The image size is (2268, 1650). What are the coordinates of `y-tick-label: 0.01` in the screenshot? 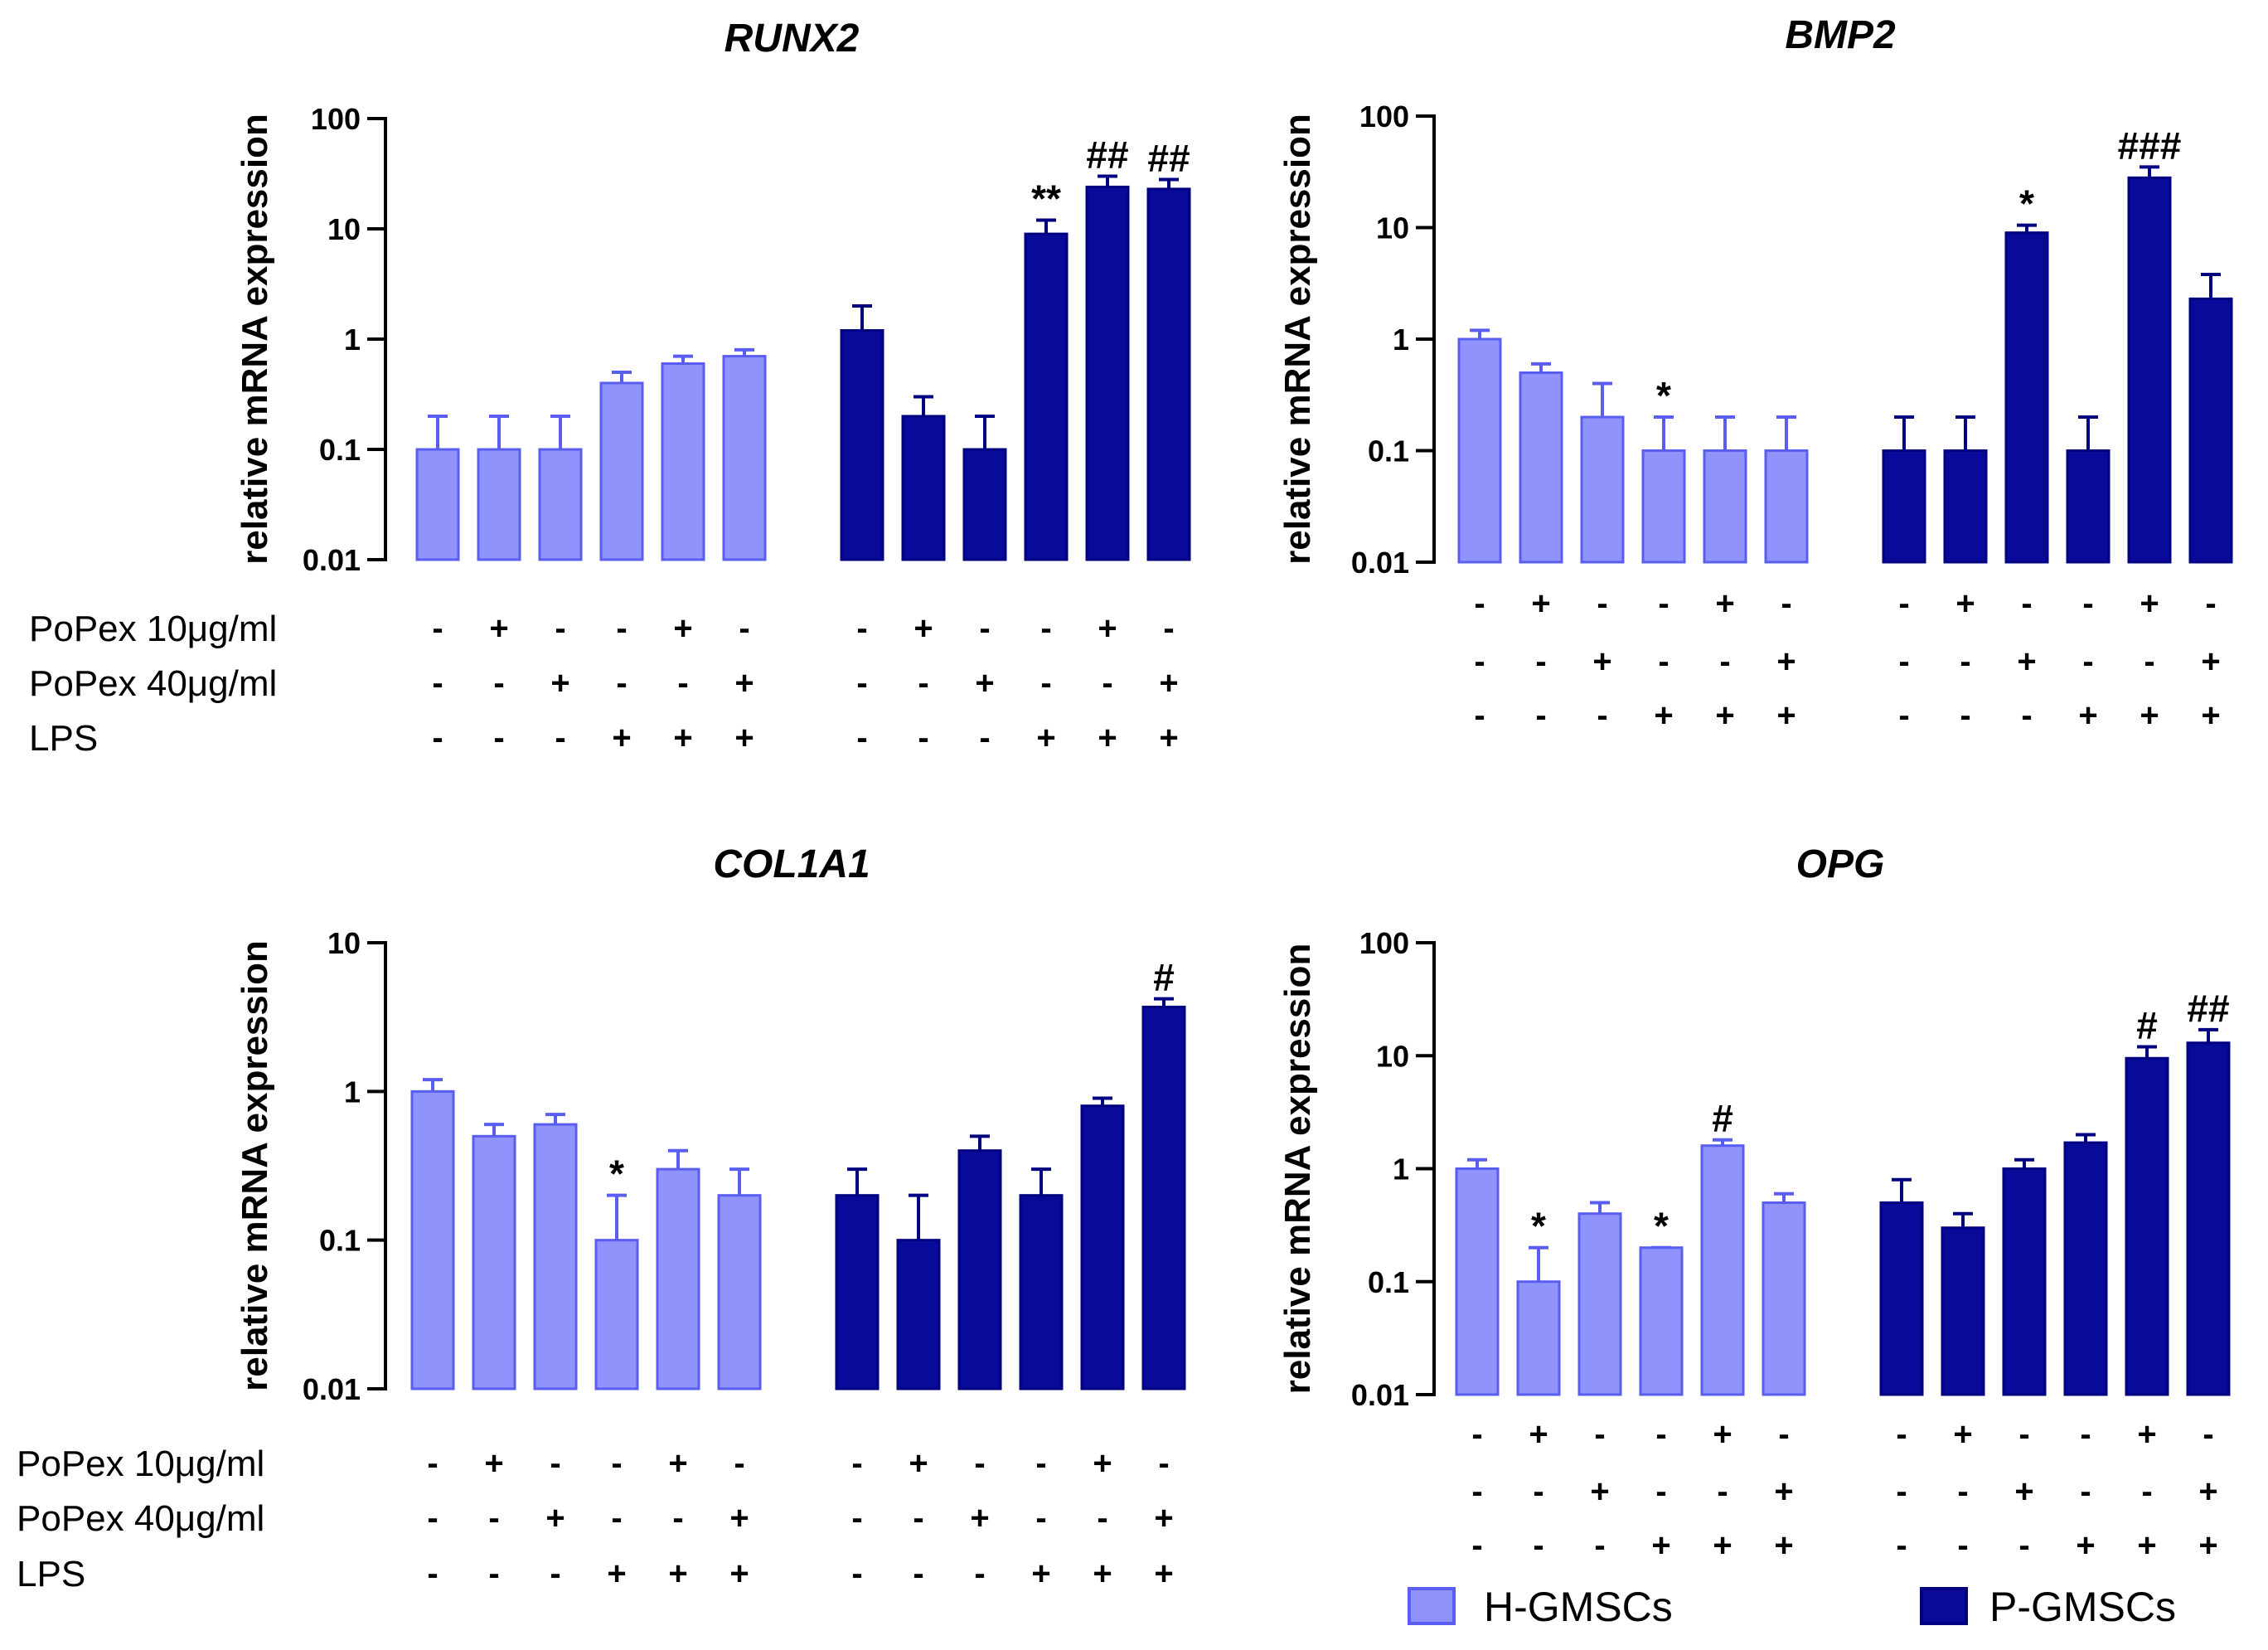 It's located at (332, 1389).